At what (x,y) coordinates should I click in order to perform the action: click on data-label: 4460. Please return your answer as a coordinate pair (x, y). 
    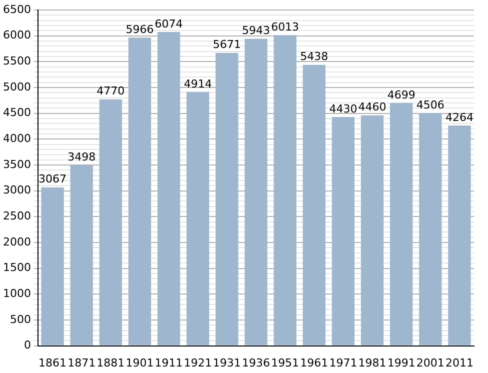
    Looking at the image, I should click on (372, 107).